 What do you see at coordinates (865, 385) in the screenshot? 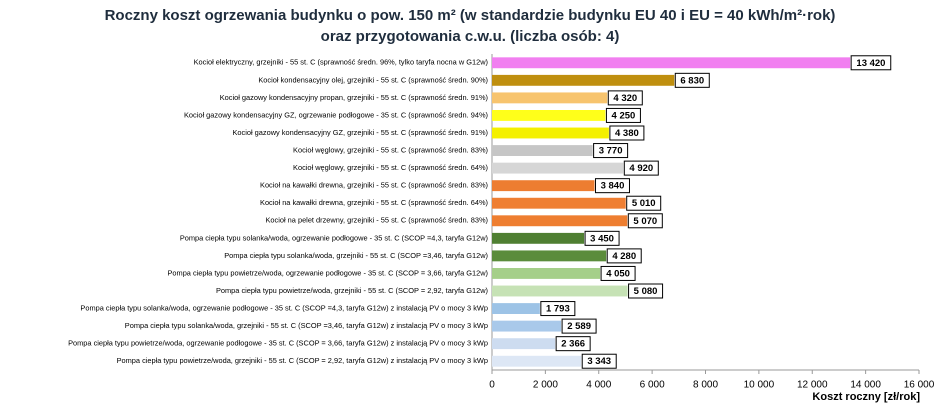
I see `x-tick-label: 14 000` at bounding box center [865, 385].